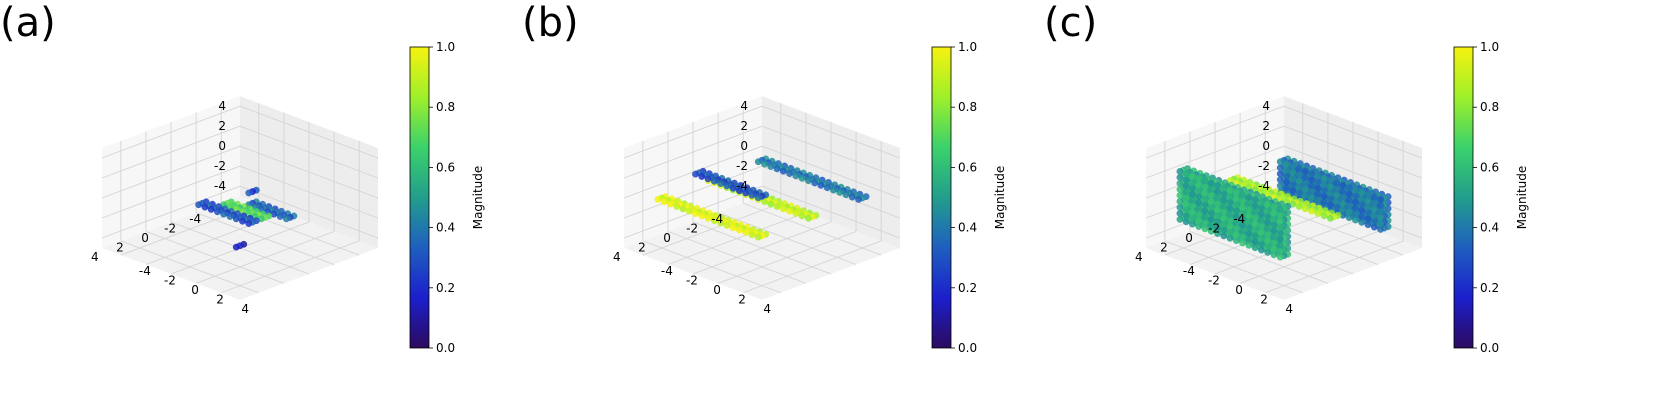 The image size is (1661, 415). I want to click on y-tick-label: 2, so click(220, 299).